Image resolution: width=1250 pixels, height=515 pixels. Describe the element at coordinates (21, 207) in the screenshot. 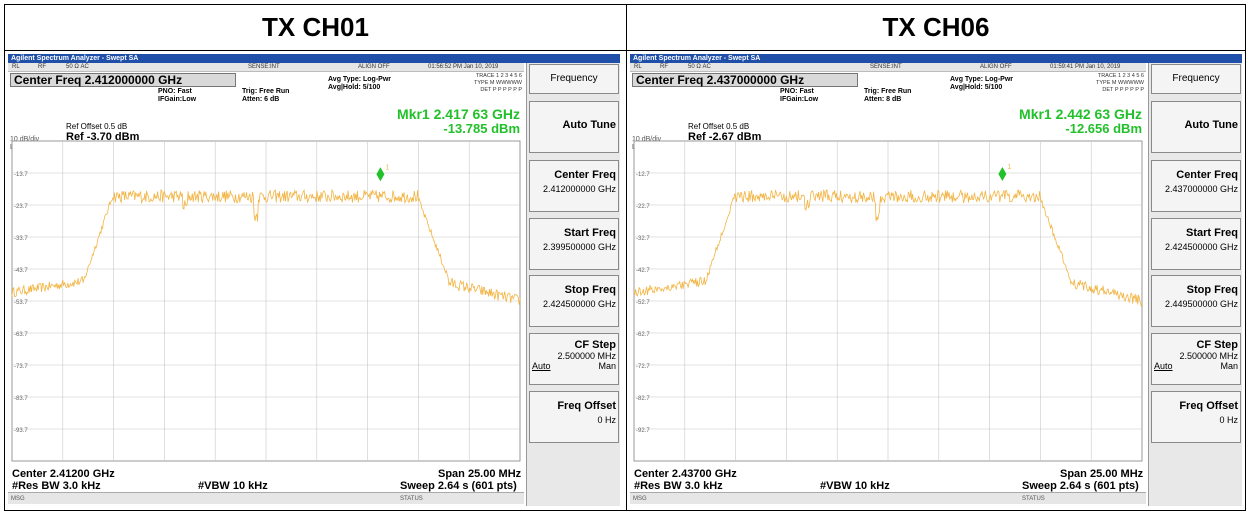

I see `y-tick-label: -23.7` at that location.